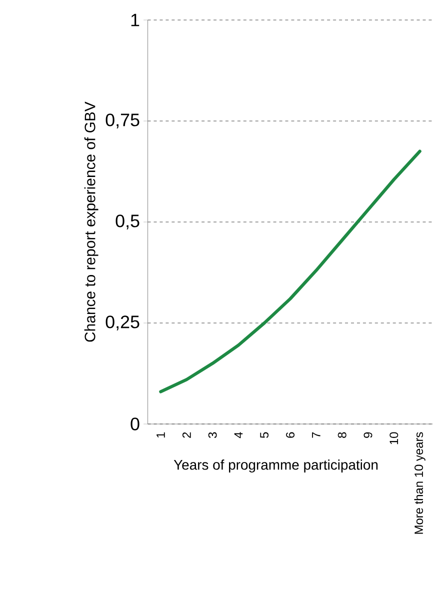 The width and height of the screenshot is (433, 592). What do you see at coordinates (212, 435) in the screenshot?
I see `x-tick-label: 3` at bounding box center [212, 435].